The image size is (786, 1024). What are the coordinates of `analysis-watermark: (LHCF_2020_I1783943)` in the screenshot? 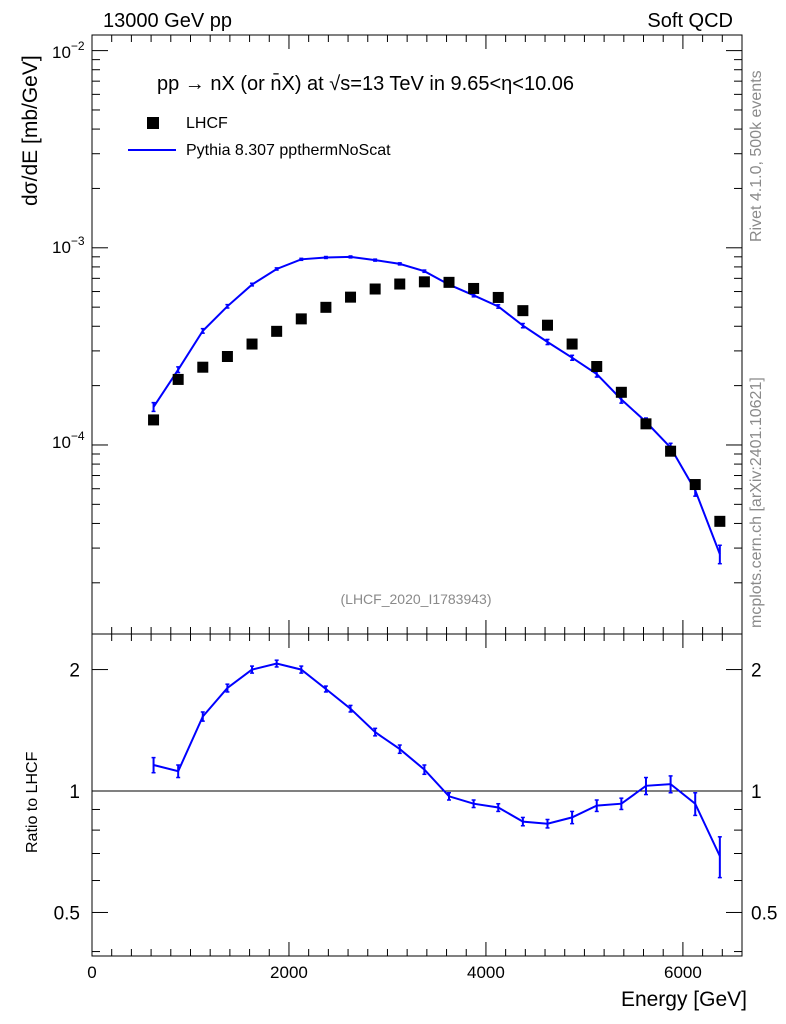 It's located at (416, 599).